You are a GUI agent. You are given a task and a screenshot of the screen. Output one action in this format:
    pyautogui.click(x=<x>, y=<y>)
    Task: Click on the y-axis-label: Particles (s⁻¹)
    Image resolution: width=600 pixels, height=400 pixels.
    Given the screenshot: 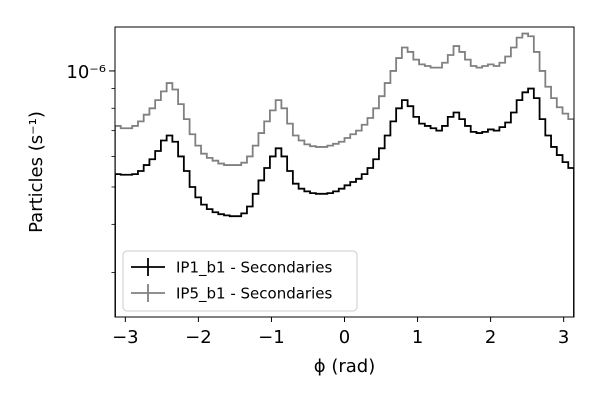 What is the action you would take?
    pyautogui.click(x=36, y=172)
    